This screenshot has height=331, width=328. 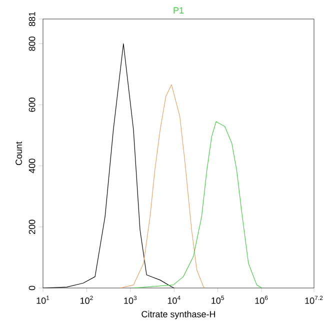 I want to click on x-tick-label: 10$^{3}$, so click(x=130, y=300).